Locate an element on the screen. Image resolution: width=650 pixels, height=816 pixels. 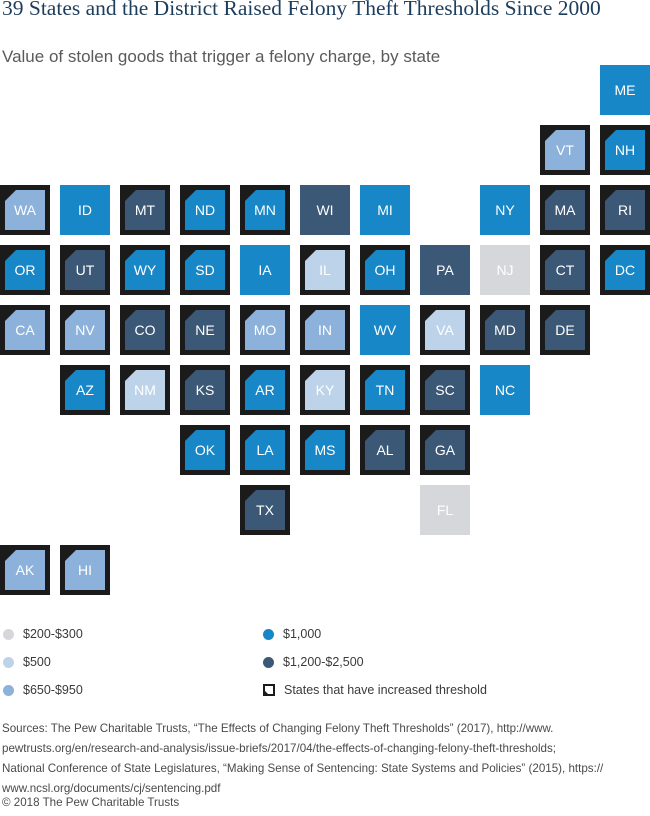
state-tile-ut: UT is located at coordinates (85, 270).